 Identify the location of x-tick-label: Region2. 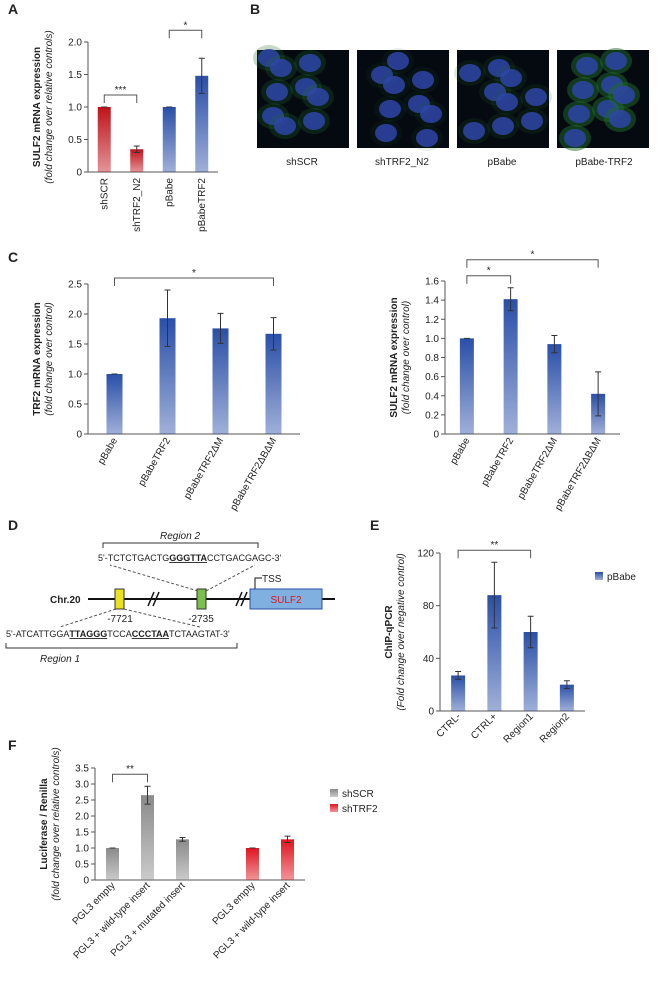
(555, 728).